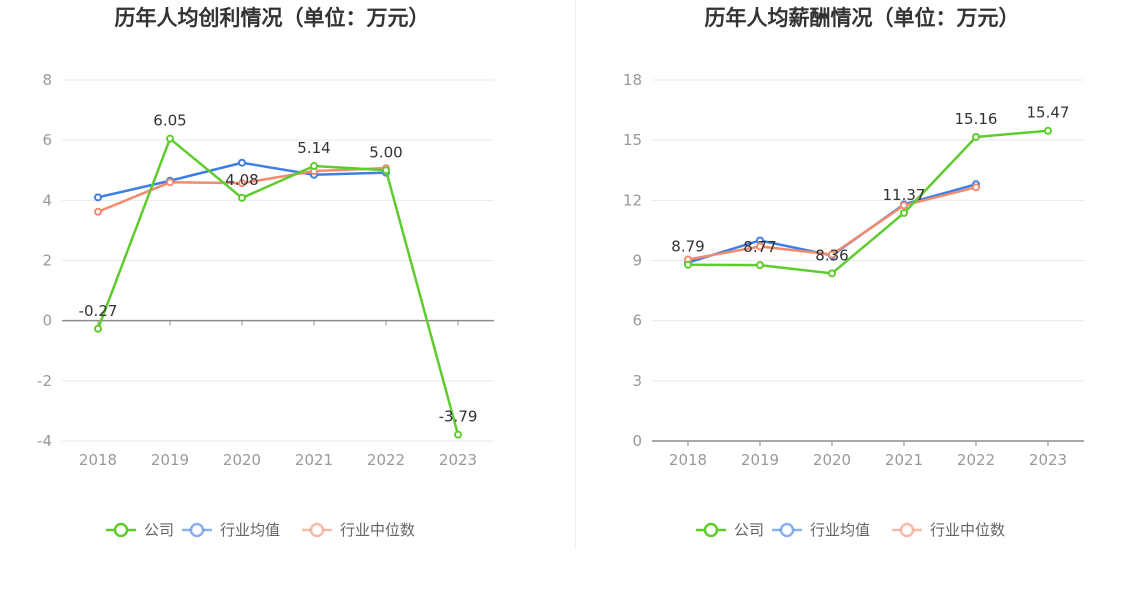  What do you see at coordinates (575, 274) in the screenshot?
I see `panel-divider` at bounding box center [575, 274].